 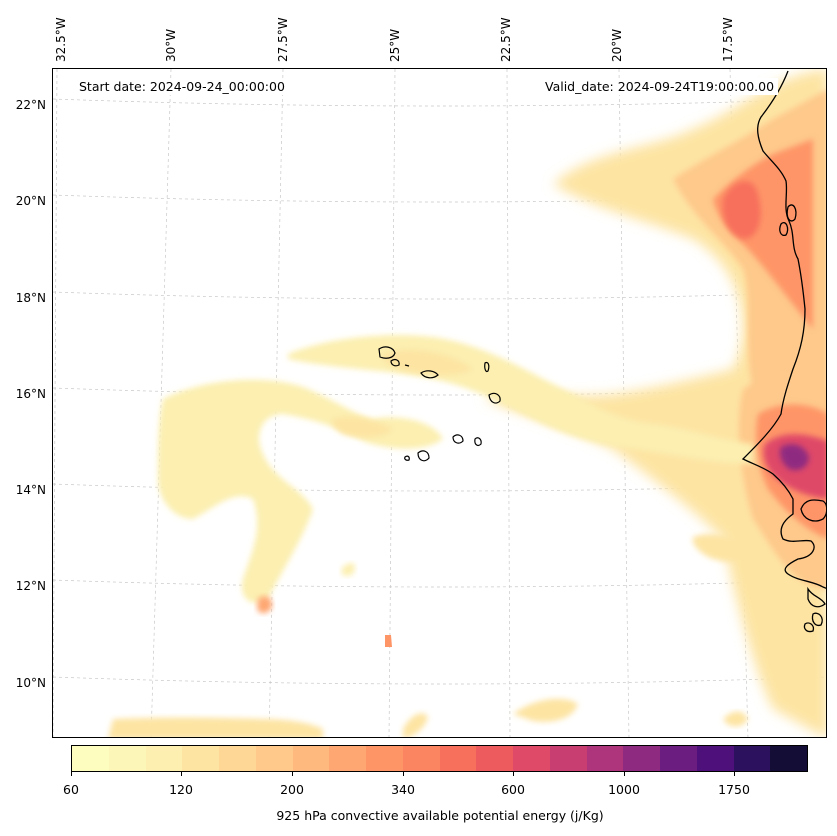 I want to click on cb-tick-600: 600, so click(x=513, y=789).